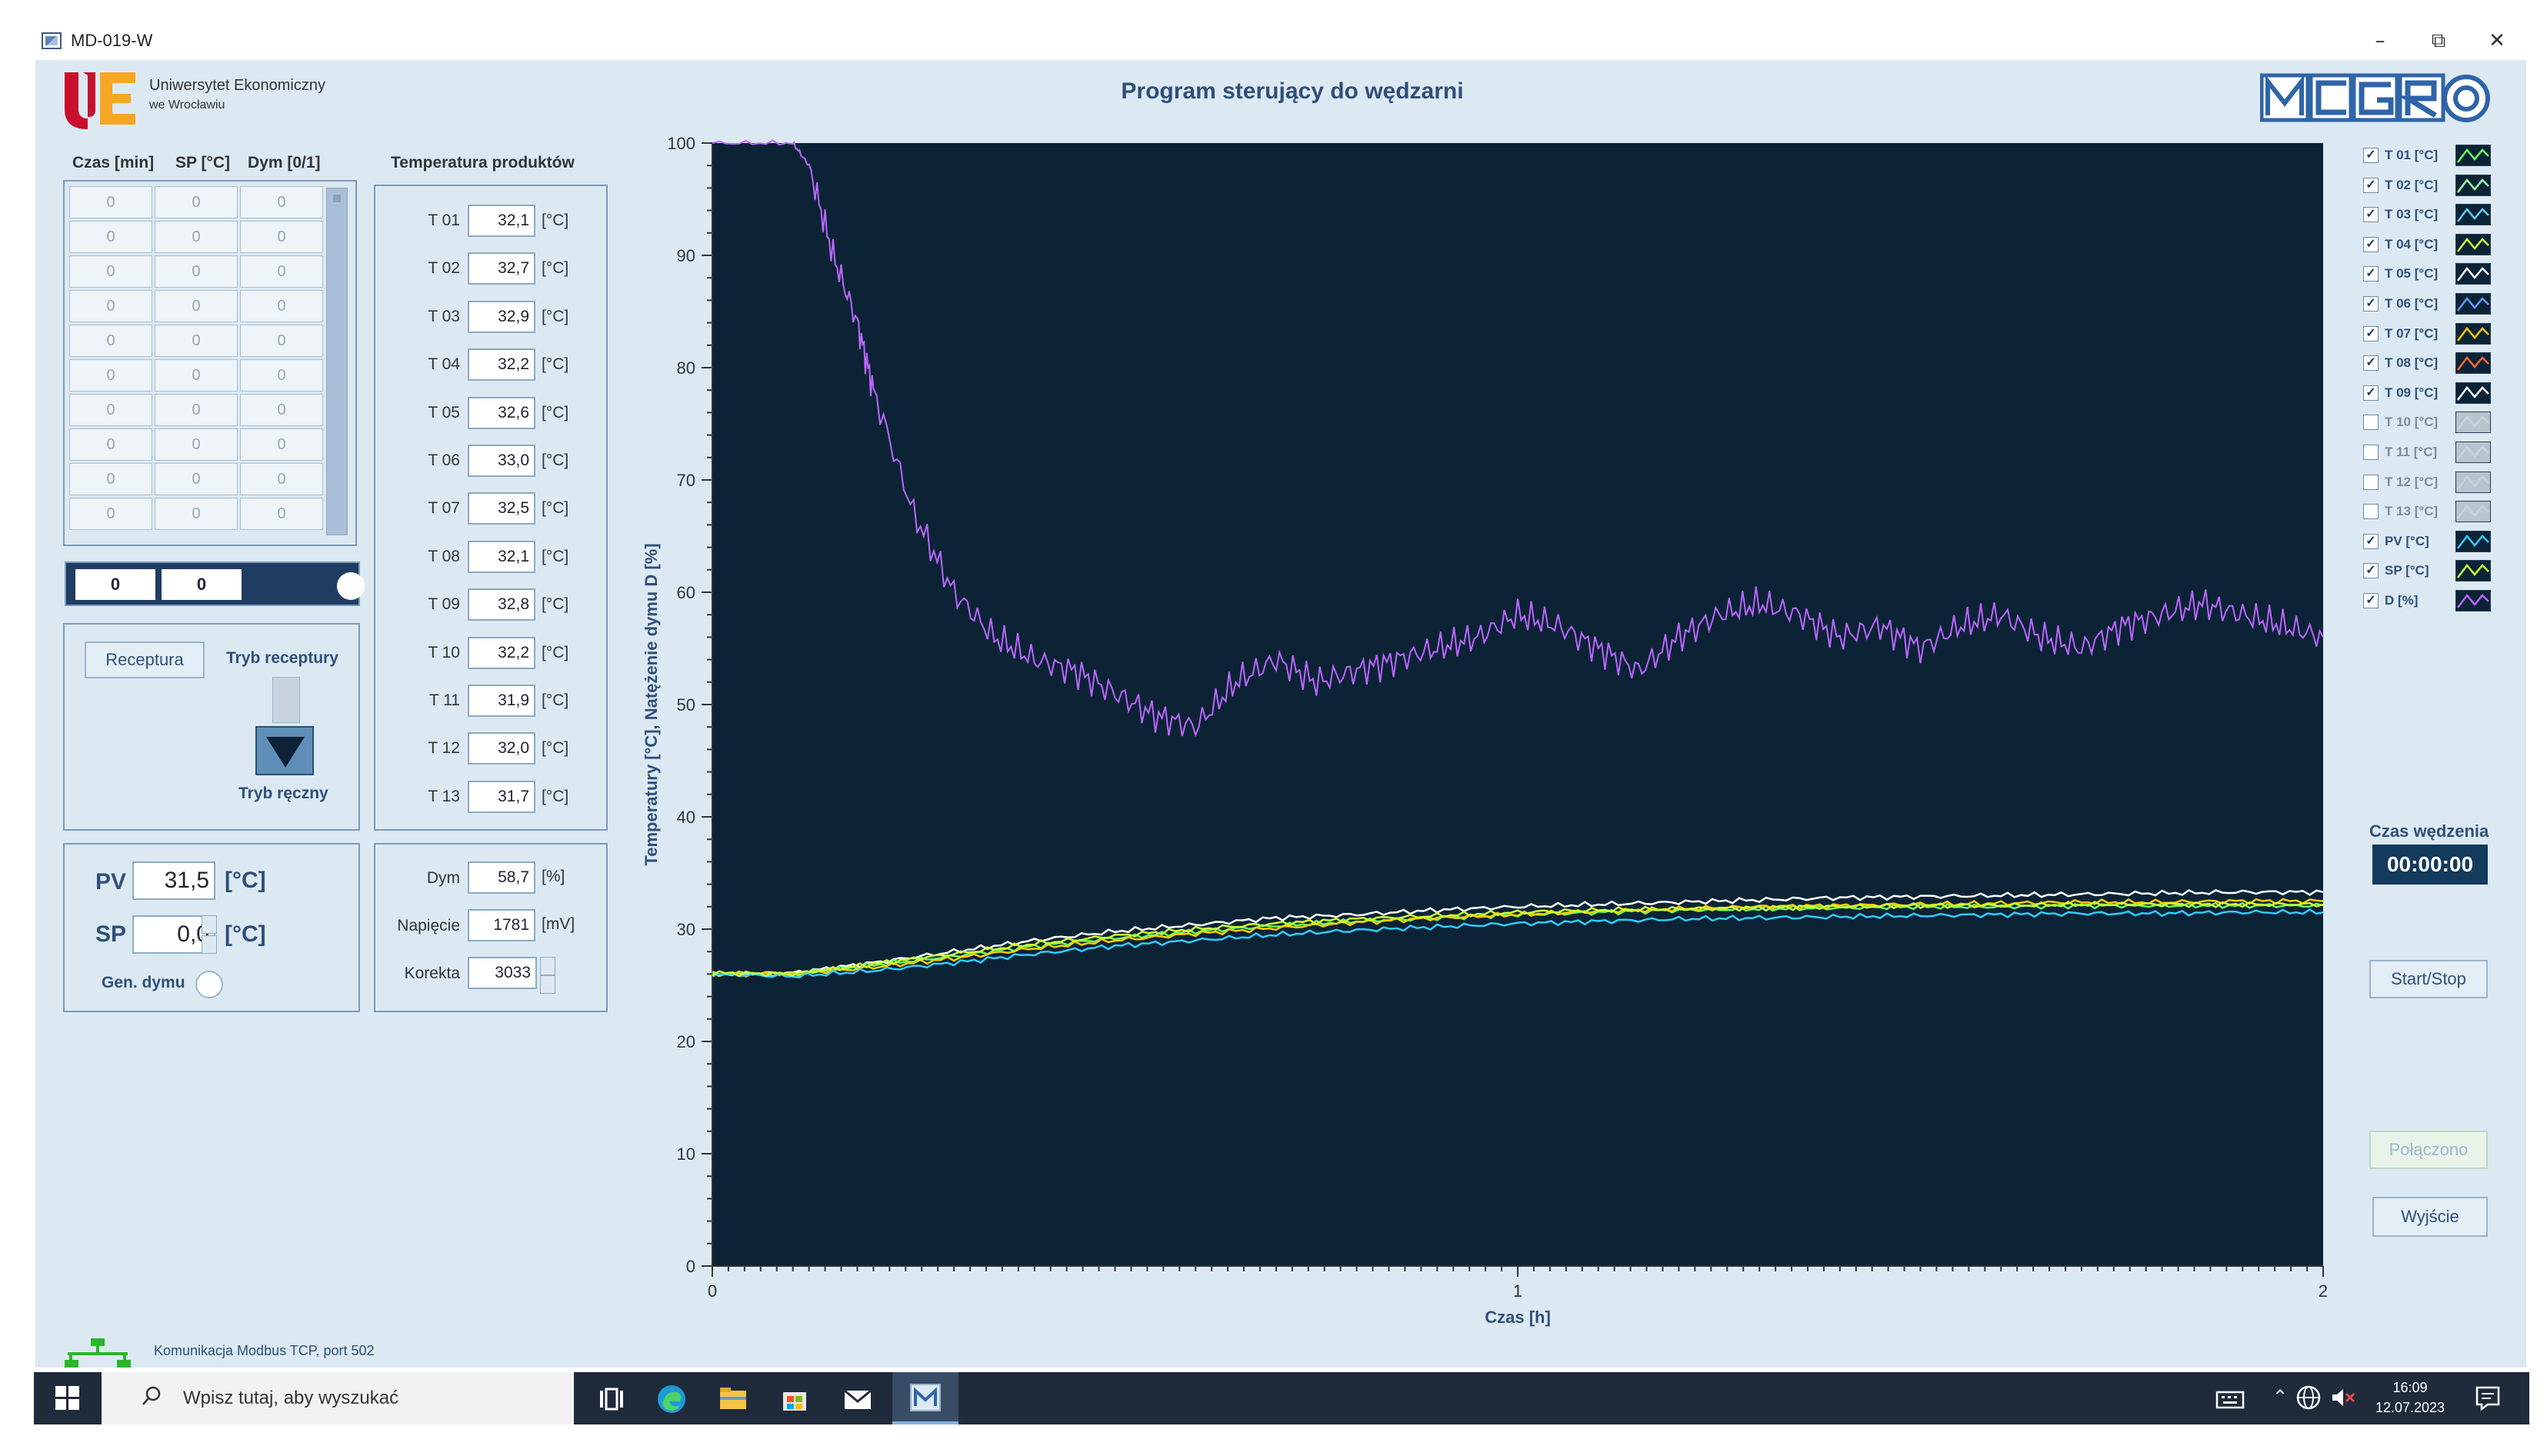  I want to click on taskbar-search-input: Wpisz tutaj, aby wyszukać, so click(338, 1398).